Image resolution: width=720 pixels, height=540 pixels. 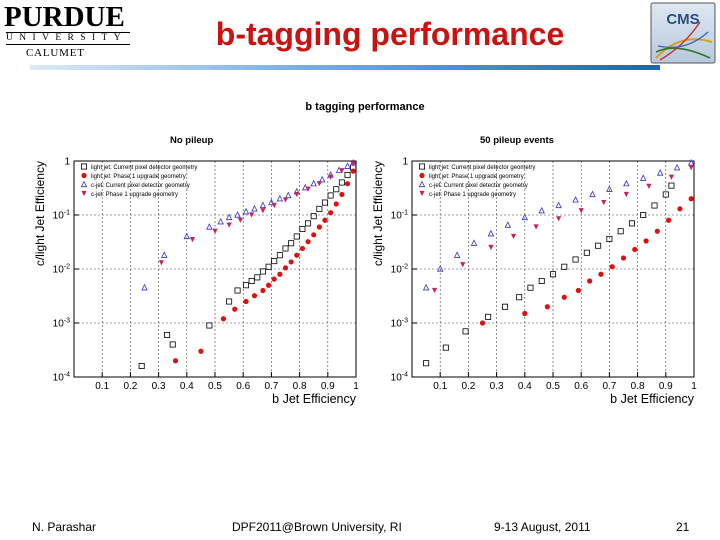 What do you see at coordinates (472, 195) in the screenshot?
I see `legend-label: c-jet: Phase 1 upgrade geometry` at bounding box center [472, 195].